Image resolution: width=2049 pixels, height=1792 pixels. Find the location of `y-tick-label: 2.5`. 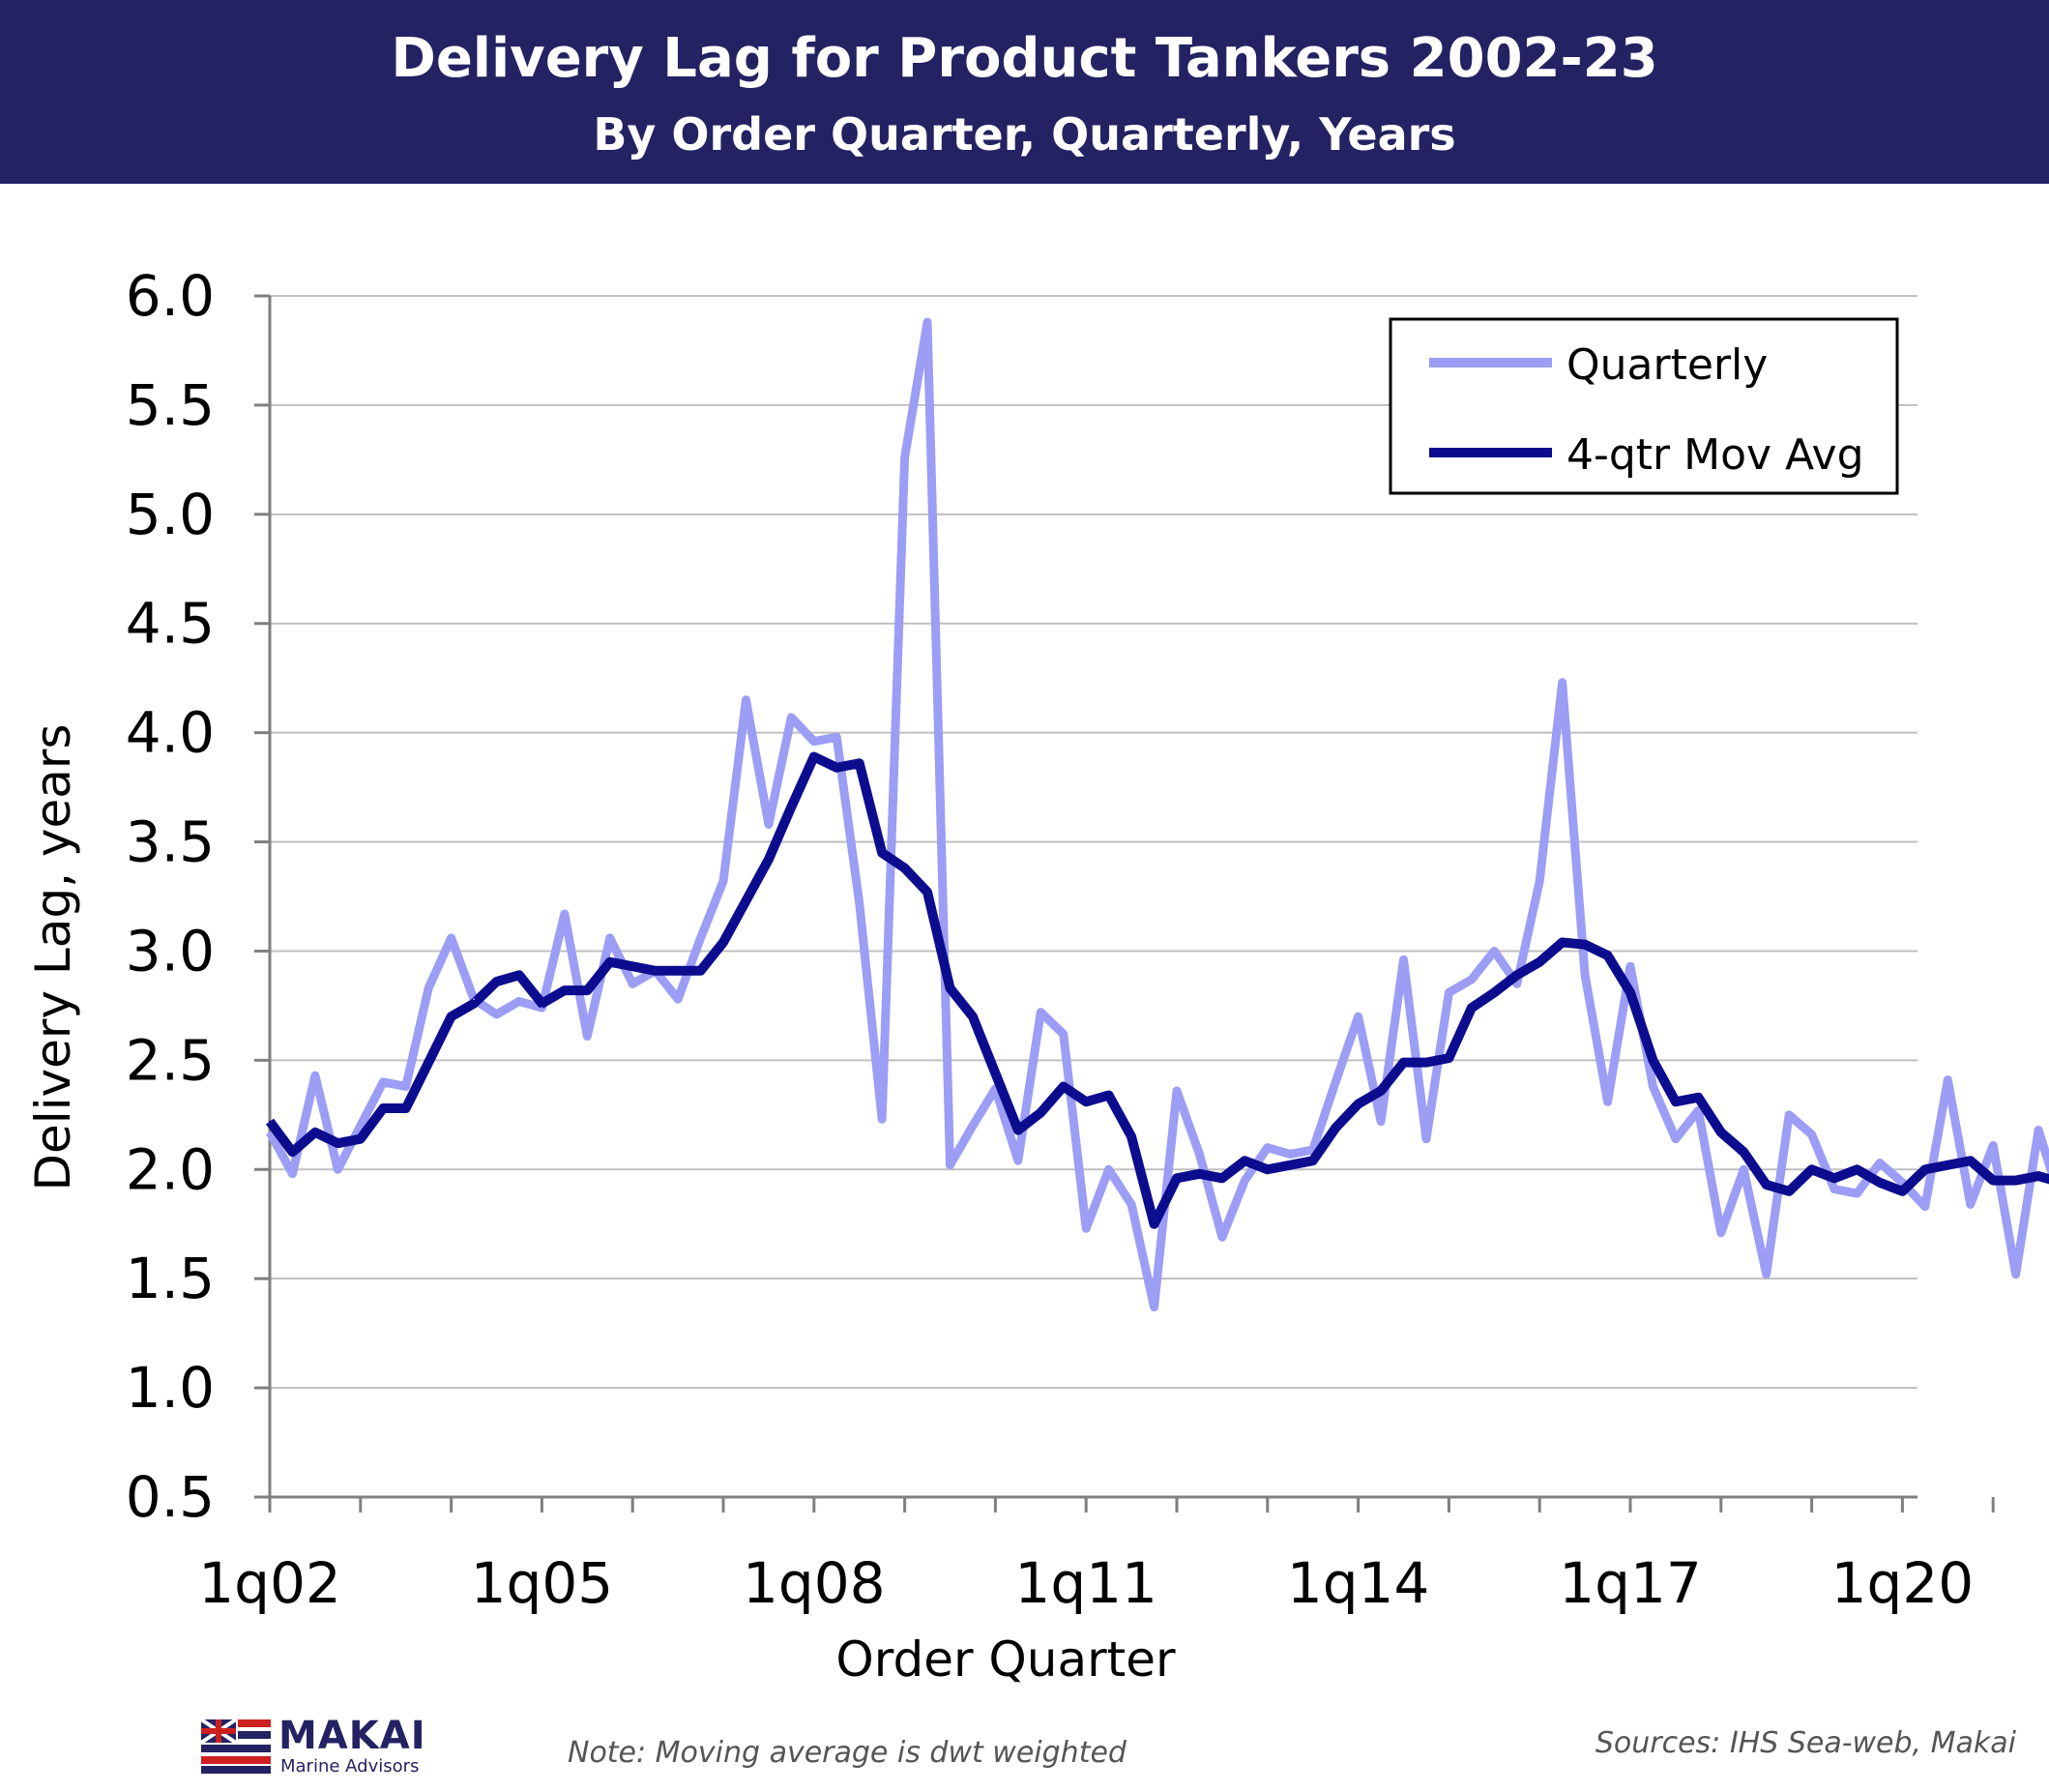

y-tick-label: 2.5 is located at coordinates (171, 1060).